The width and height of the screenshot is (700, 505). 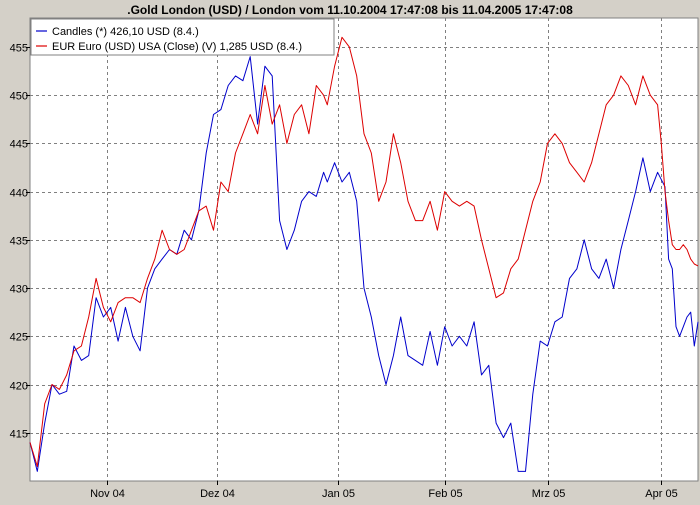 I want to click on x-tick-label: Feb 05, so click(x=445, y=494).